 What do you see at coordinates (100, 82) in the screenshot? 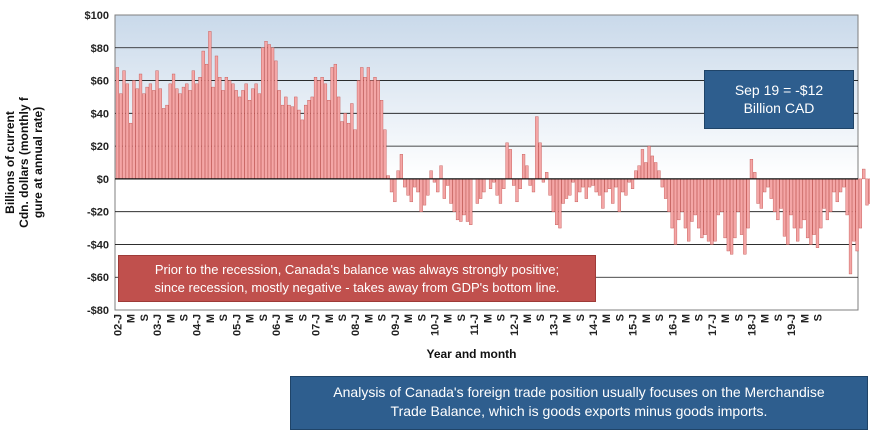
I see `y-tick-label: $60` at bounding box center [100, 82].